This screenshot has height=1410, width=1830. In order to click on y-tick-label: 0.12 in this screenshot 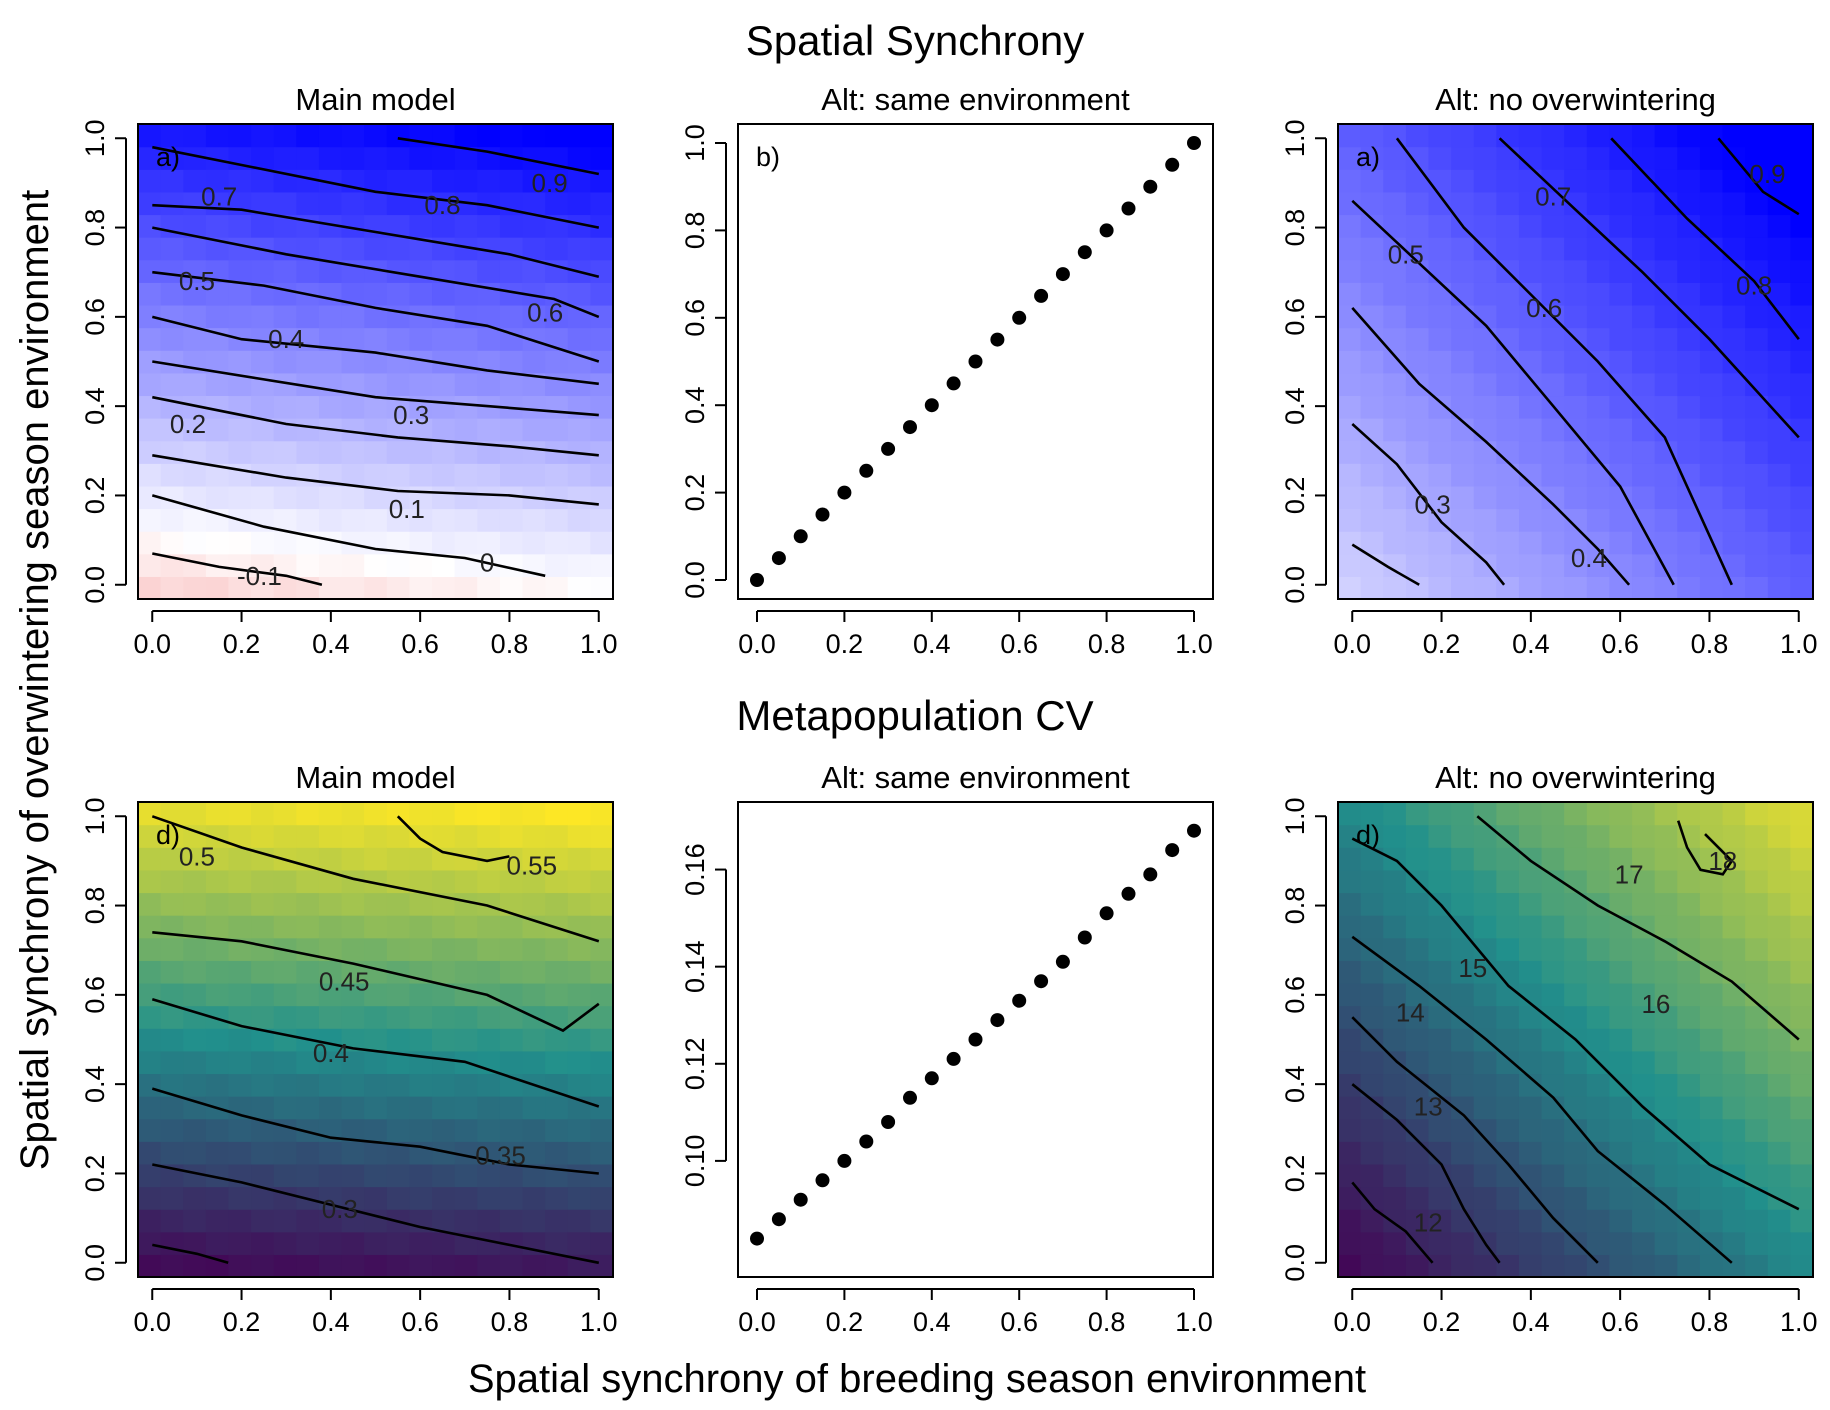, I will do `click(695, 1064)`.